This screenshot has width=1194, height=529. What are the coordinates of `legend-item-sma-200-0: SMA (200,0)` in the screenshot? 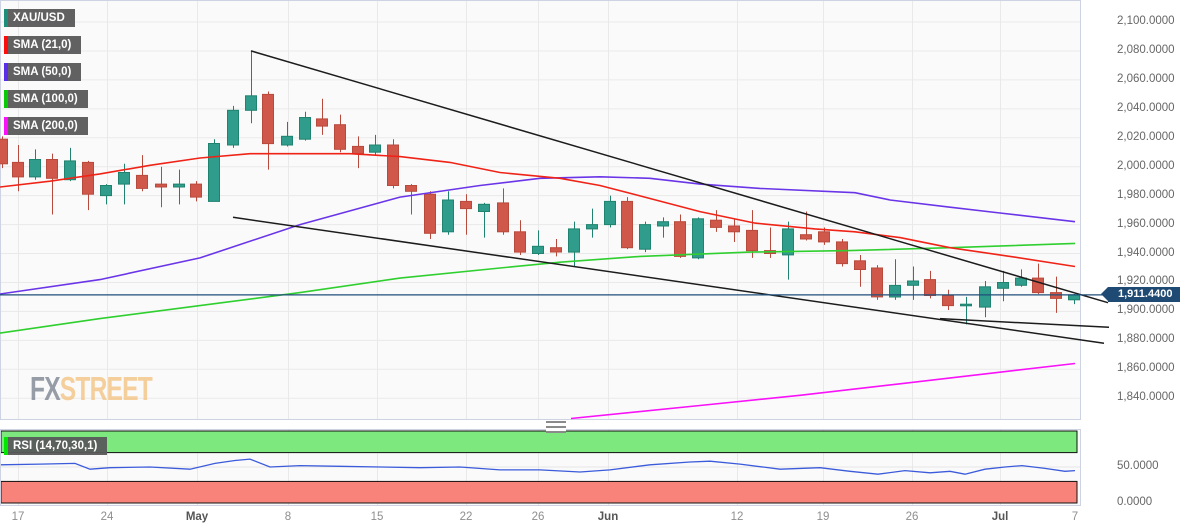 It's located at (46, 126).